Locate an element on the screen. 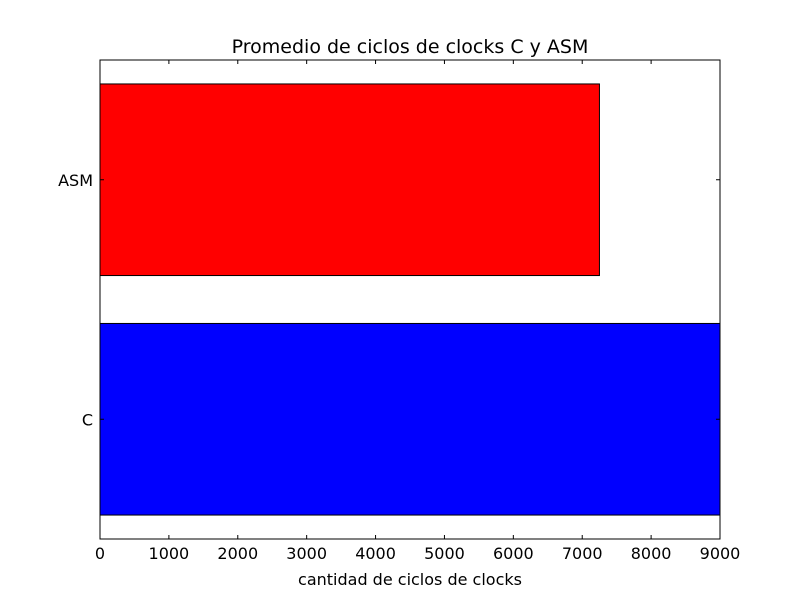  y-tick-label: ASM is located at coordinates (75, 180).